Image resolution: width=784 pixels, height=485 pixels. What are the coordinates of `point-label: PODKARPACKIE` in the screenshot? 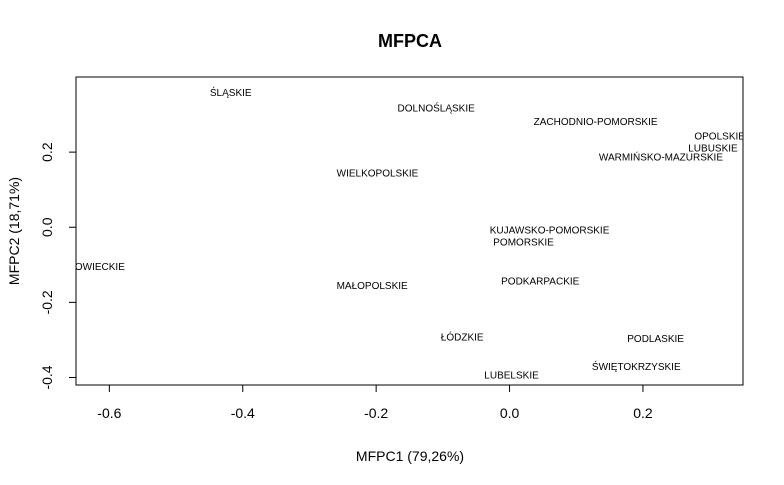 It's located at (540, 281).